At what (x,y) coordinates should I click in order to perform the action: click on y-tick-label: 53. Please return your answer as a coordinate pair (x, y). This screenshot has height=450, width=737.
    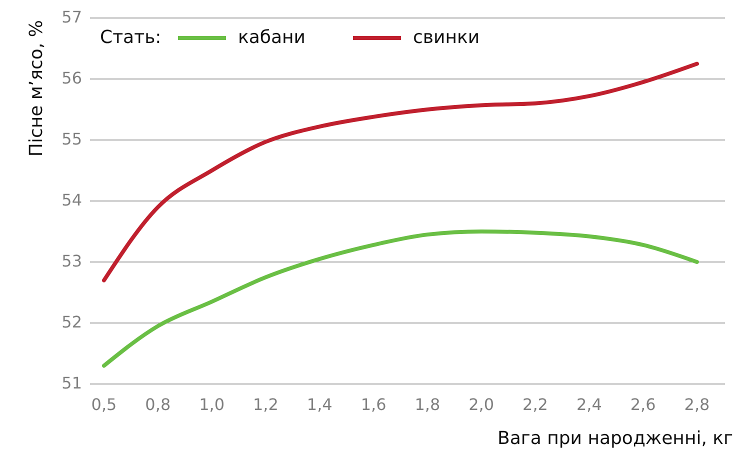
    Looking at the image, I should click on (72, 260).